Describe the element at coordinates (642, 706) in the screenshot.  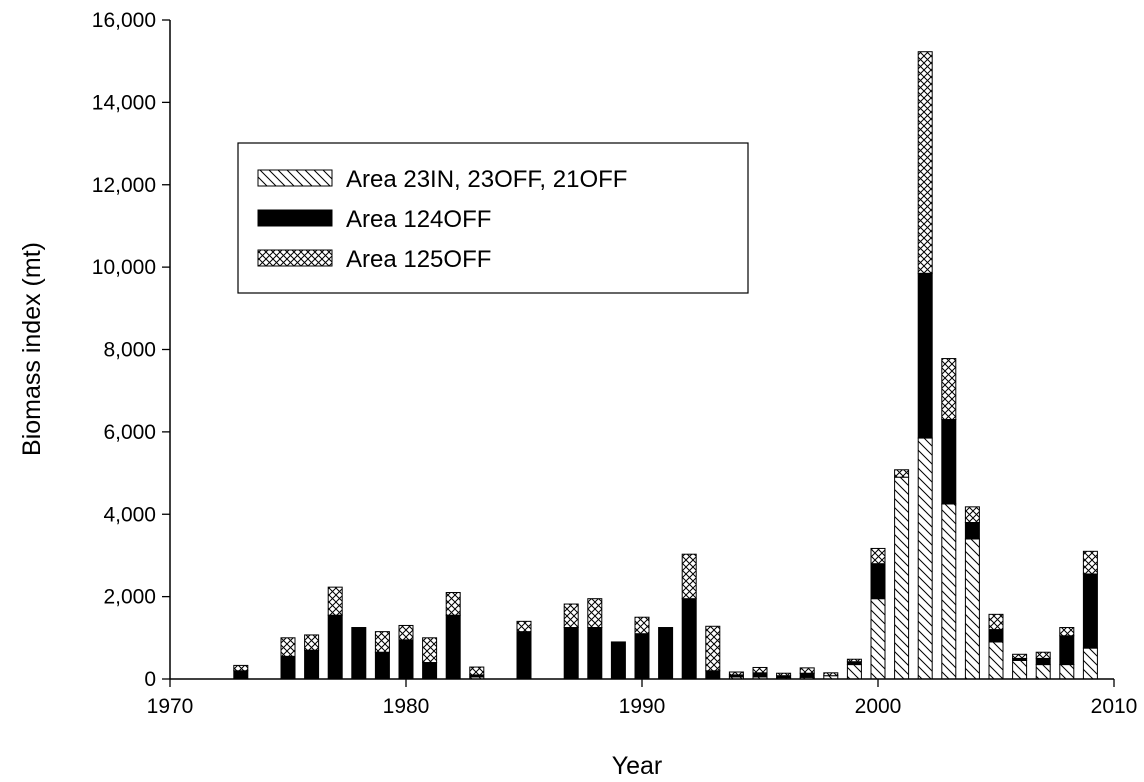
I see `x-tick-label: 1990` at that location.